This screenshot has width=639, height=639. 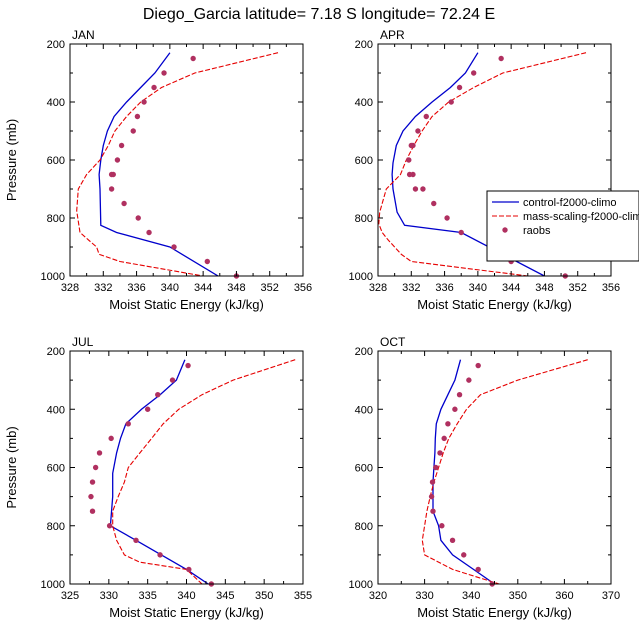 I want to click on y-axis-label: Pressure (mb), so click(x=11, y=467).